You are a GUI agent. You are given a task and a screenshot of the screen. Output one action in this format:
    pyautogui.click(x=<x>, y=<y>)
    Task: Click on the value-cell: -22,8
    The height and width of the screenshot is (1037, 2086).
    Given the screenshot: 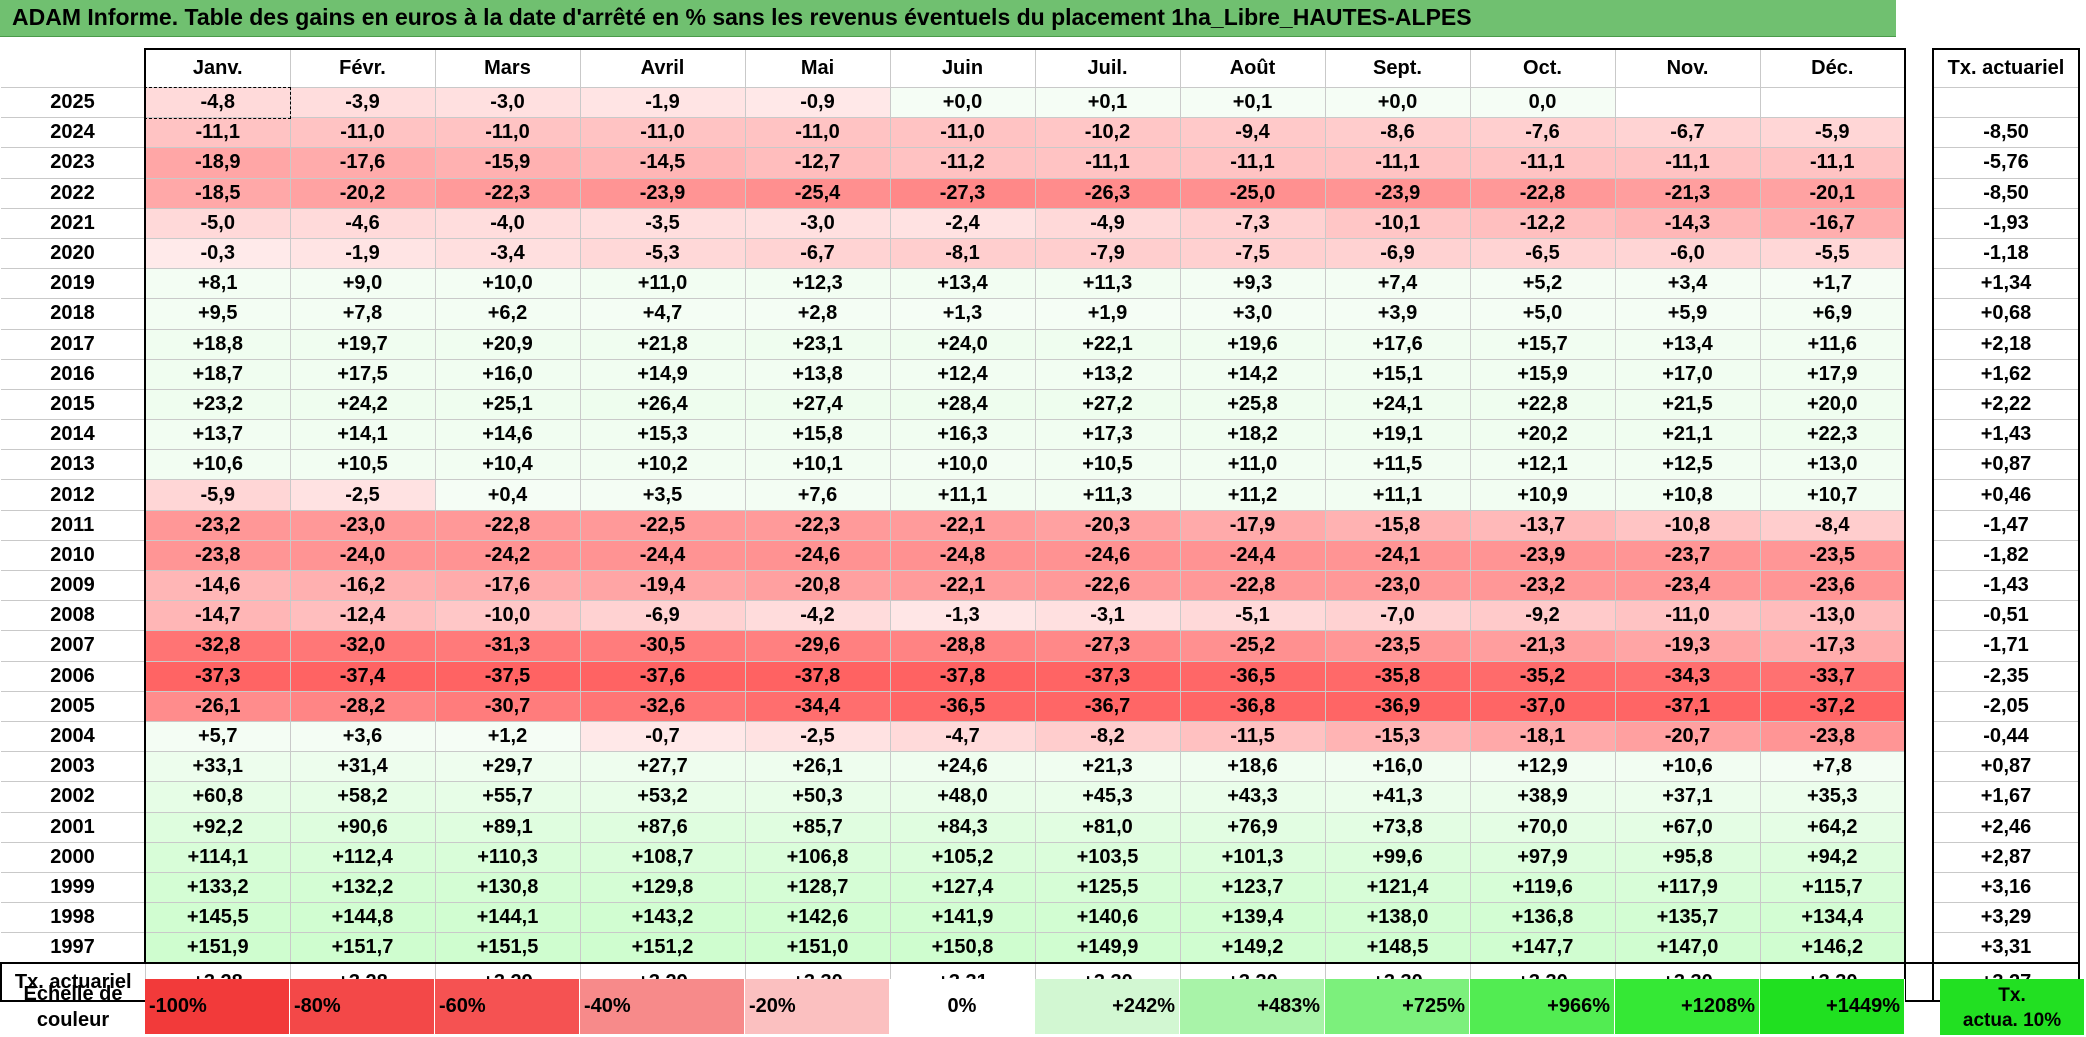 What is the action you would take?
    pyautogui.click(x=1252, y=585)
    